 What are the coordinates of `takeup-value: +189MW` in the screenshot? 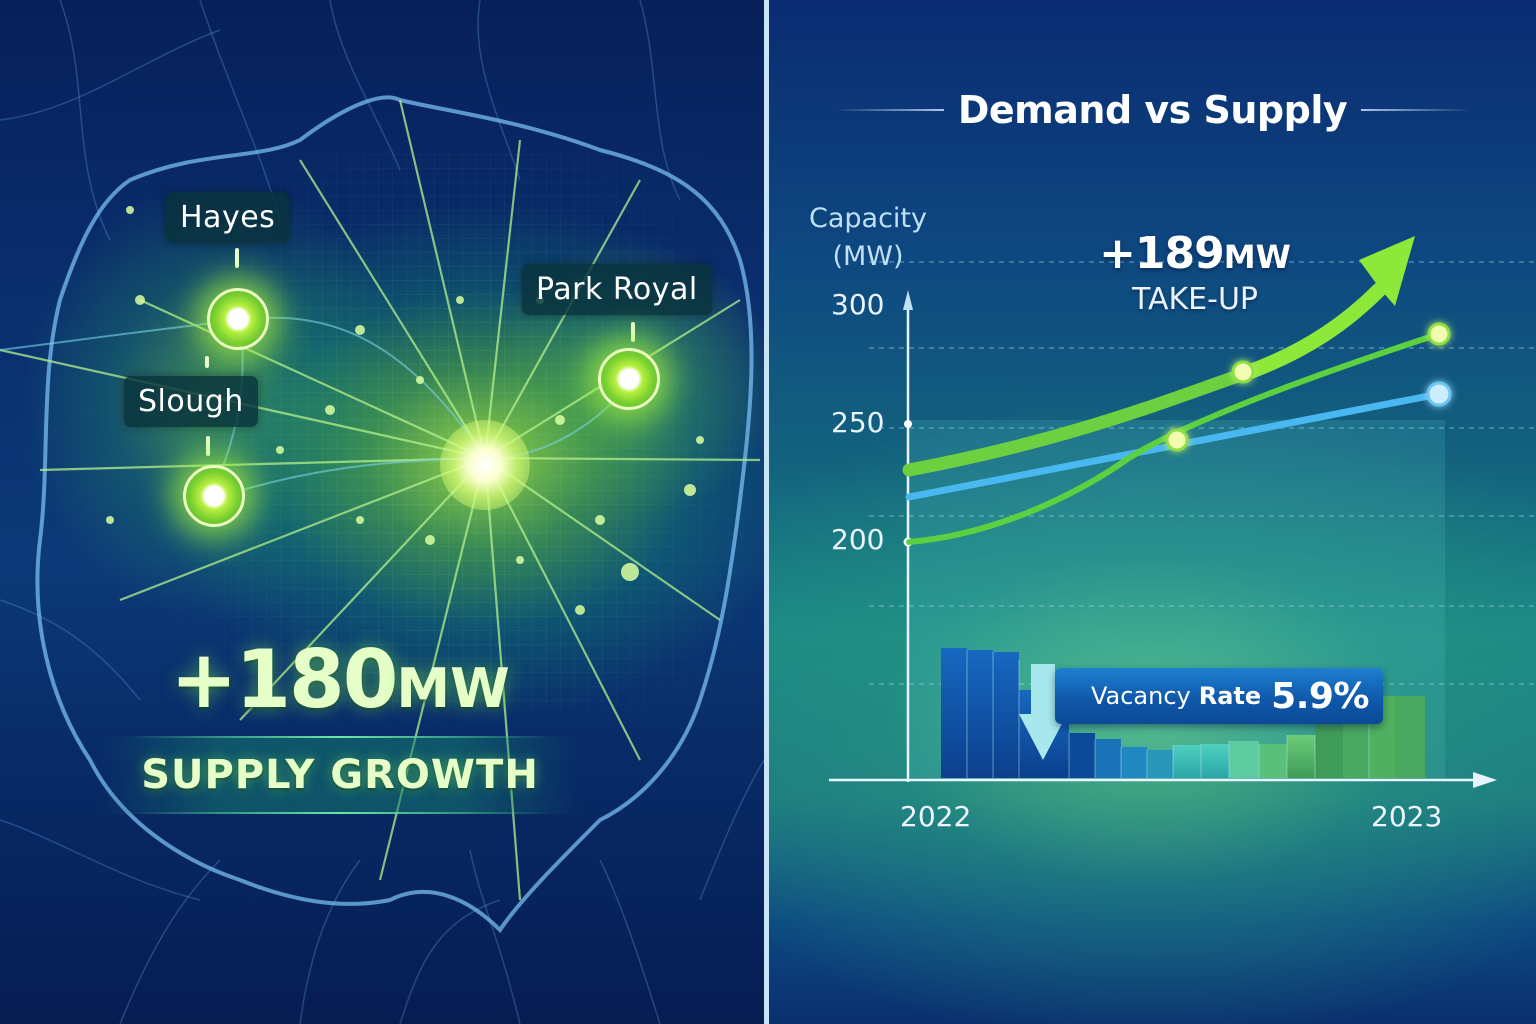 It's located at (1195, 254).